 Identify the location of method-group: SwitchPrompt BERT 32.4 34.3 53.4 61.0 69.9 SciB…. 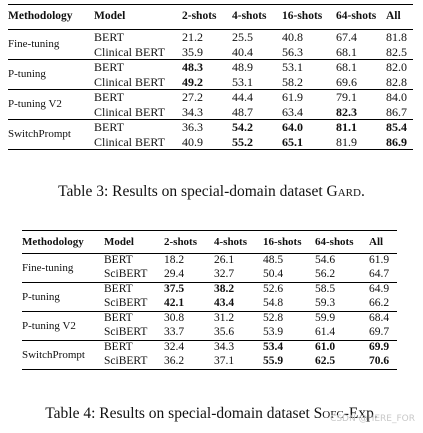
(209, 355).